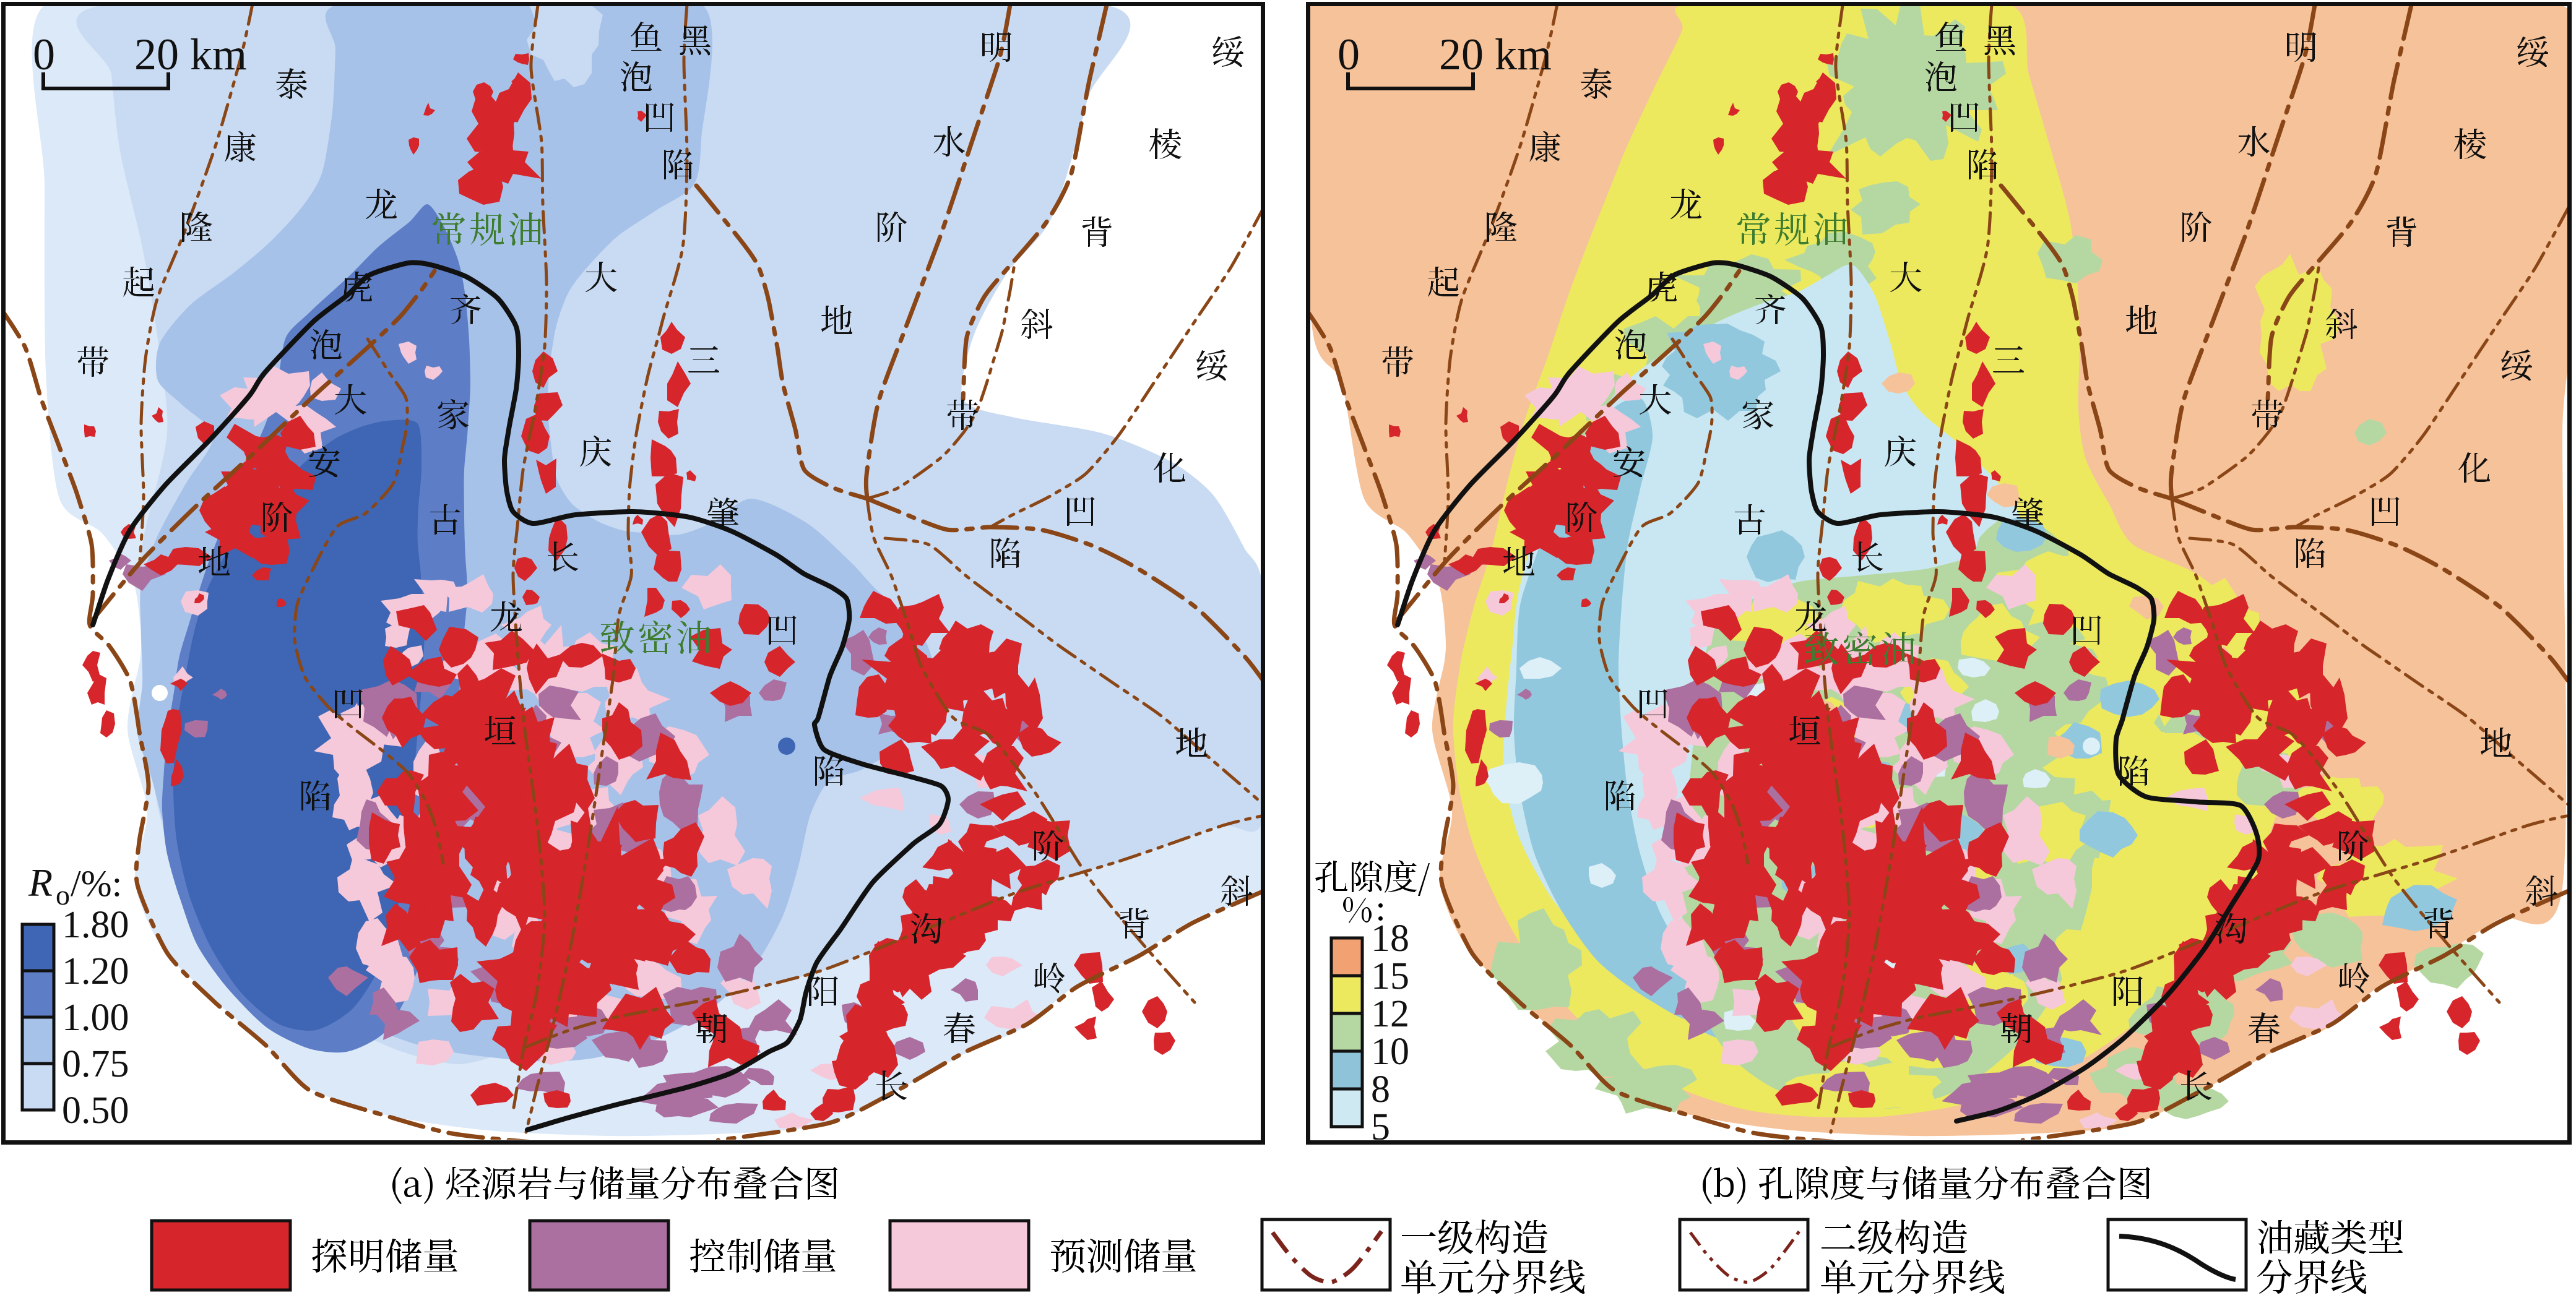 The image size is (2576, 1303). I want to click on svg-text: o, so click(63, 895).